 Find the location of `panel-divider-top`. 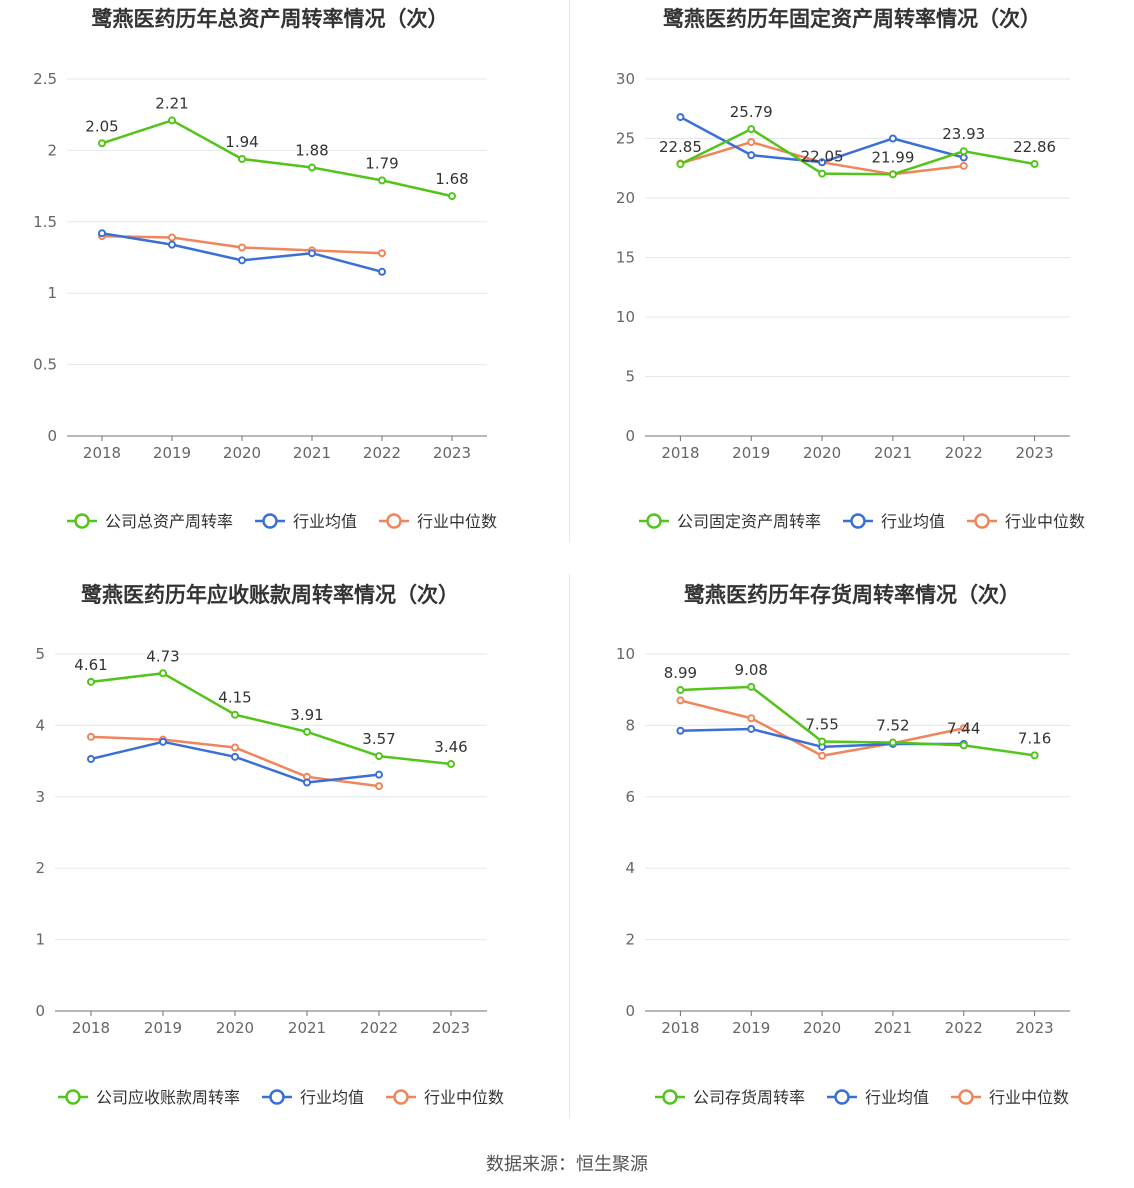

panel-divider-top is located at coordinates (569, 271).